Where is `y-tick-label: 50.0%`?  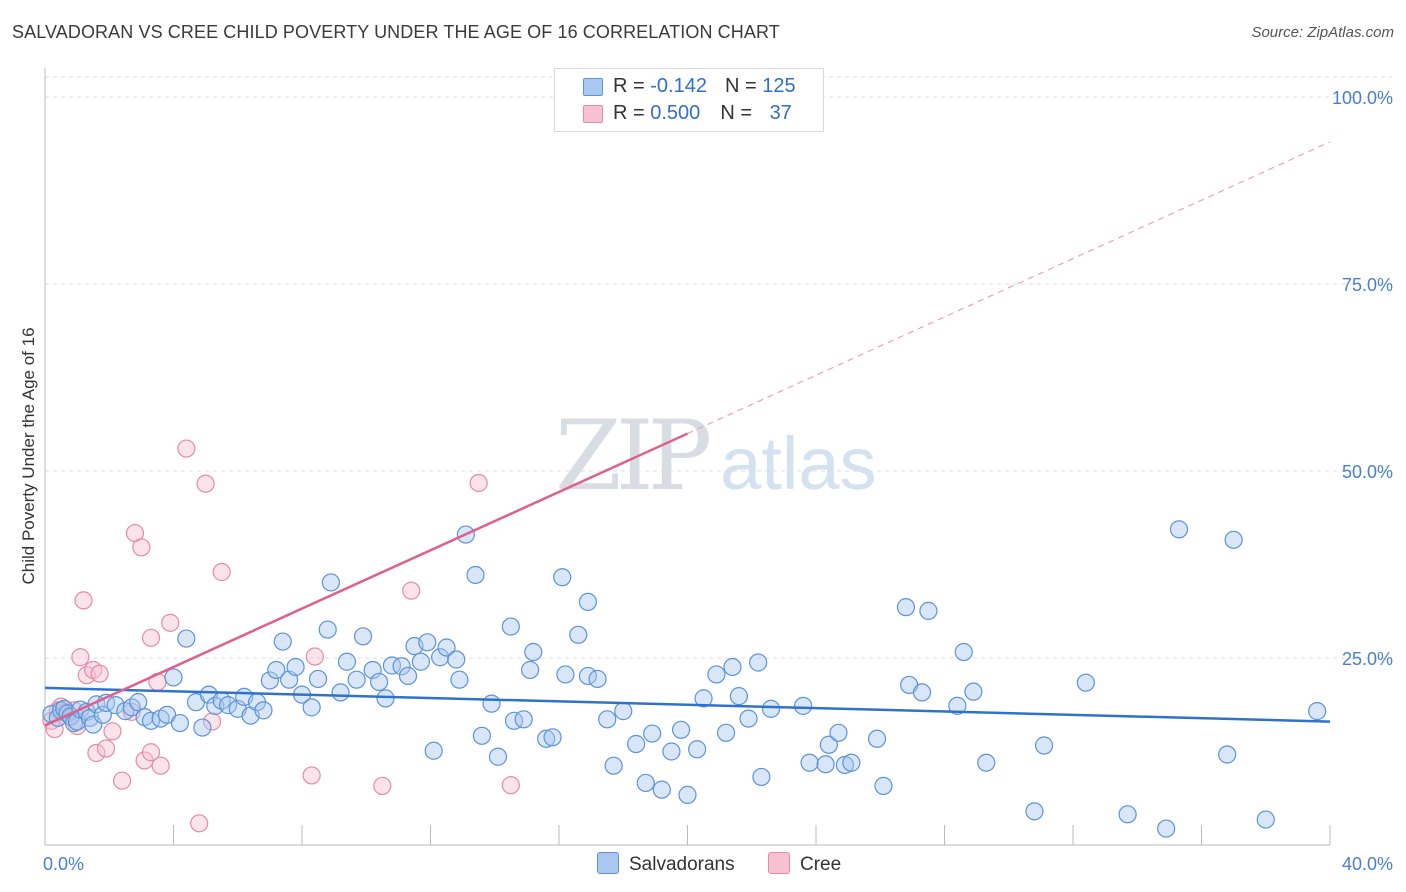
y-tick-label: 50.0% is located at coordinates (1367, 472).